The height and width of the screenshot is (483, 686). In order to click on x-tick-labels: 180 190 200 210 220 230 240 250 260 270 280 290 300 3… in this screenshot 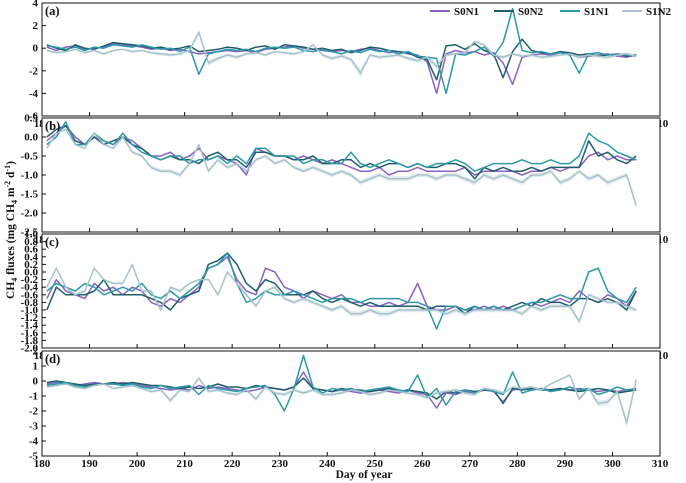, I will do `click(351, 464)`.